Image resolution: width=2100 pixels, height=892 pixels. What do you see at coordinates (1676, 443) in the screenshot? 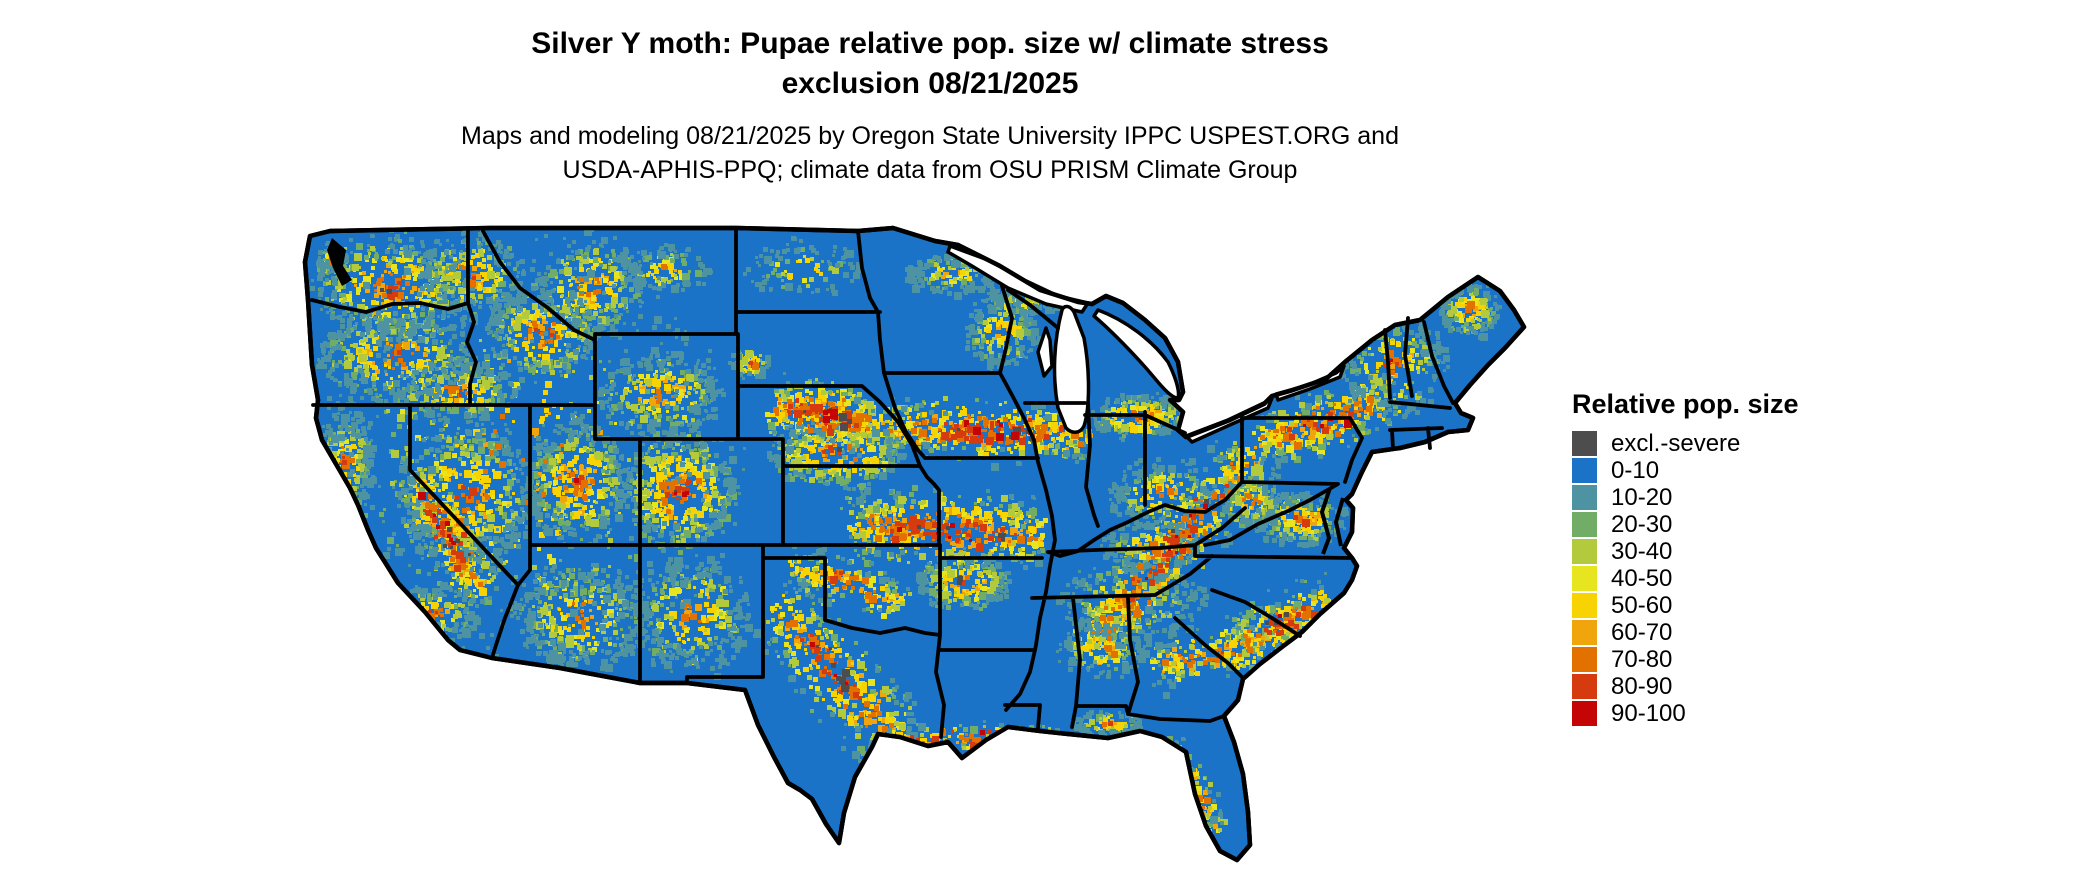
I see `legend-label: excl.-severe` at bounding box center [1676, 443].